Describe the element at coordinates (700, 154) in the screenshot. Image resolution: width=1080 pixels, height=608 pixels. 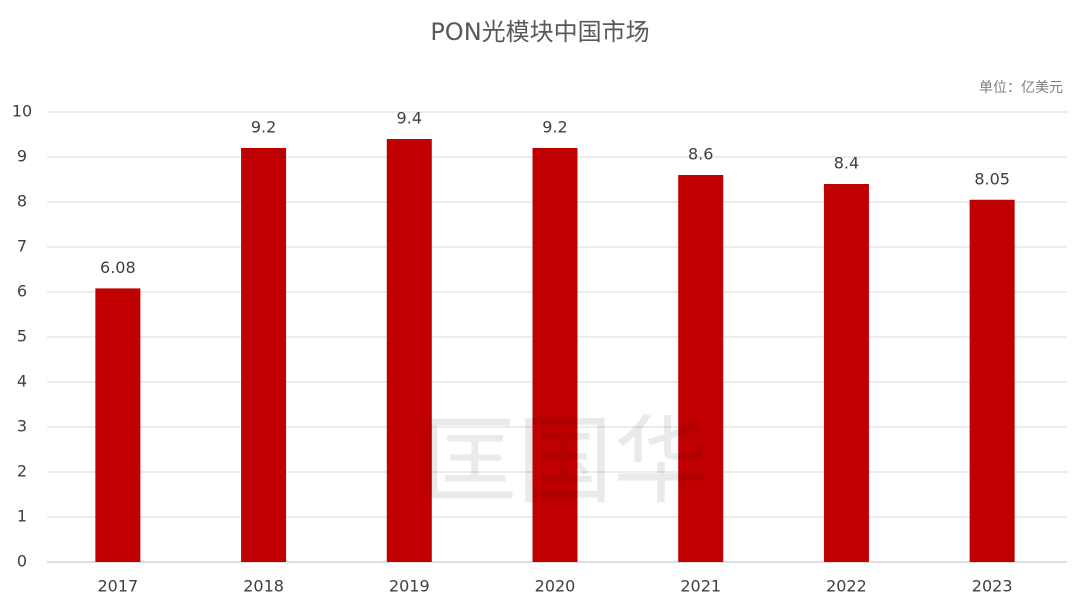
I see `data-label: 8.6` at that location.